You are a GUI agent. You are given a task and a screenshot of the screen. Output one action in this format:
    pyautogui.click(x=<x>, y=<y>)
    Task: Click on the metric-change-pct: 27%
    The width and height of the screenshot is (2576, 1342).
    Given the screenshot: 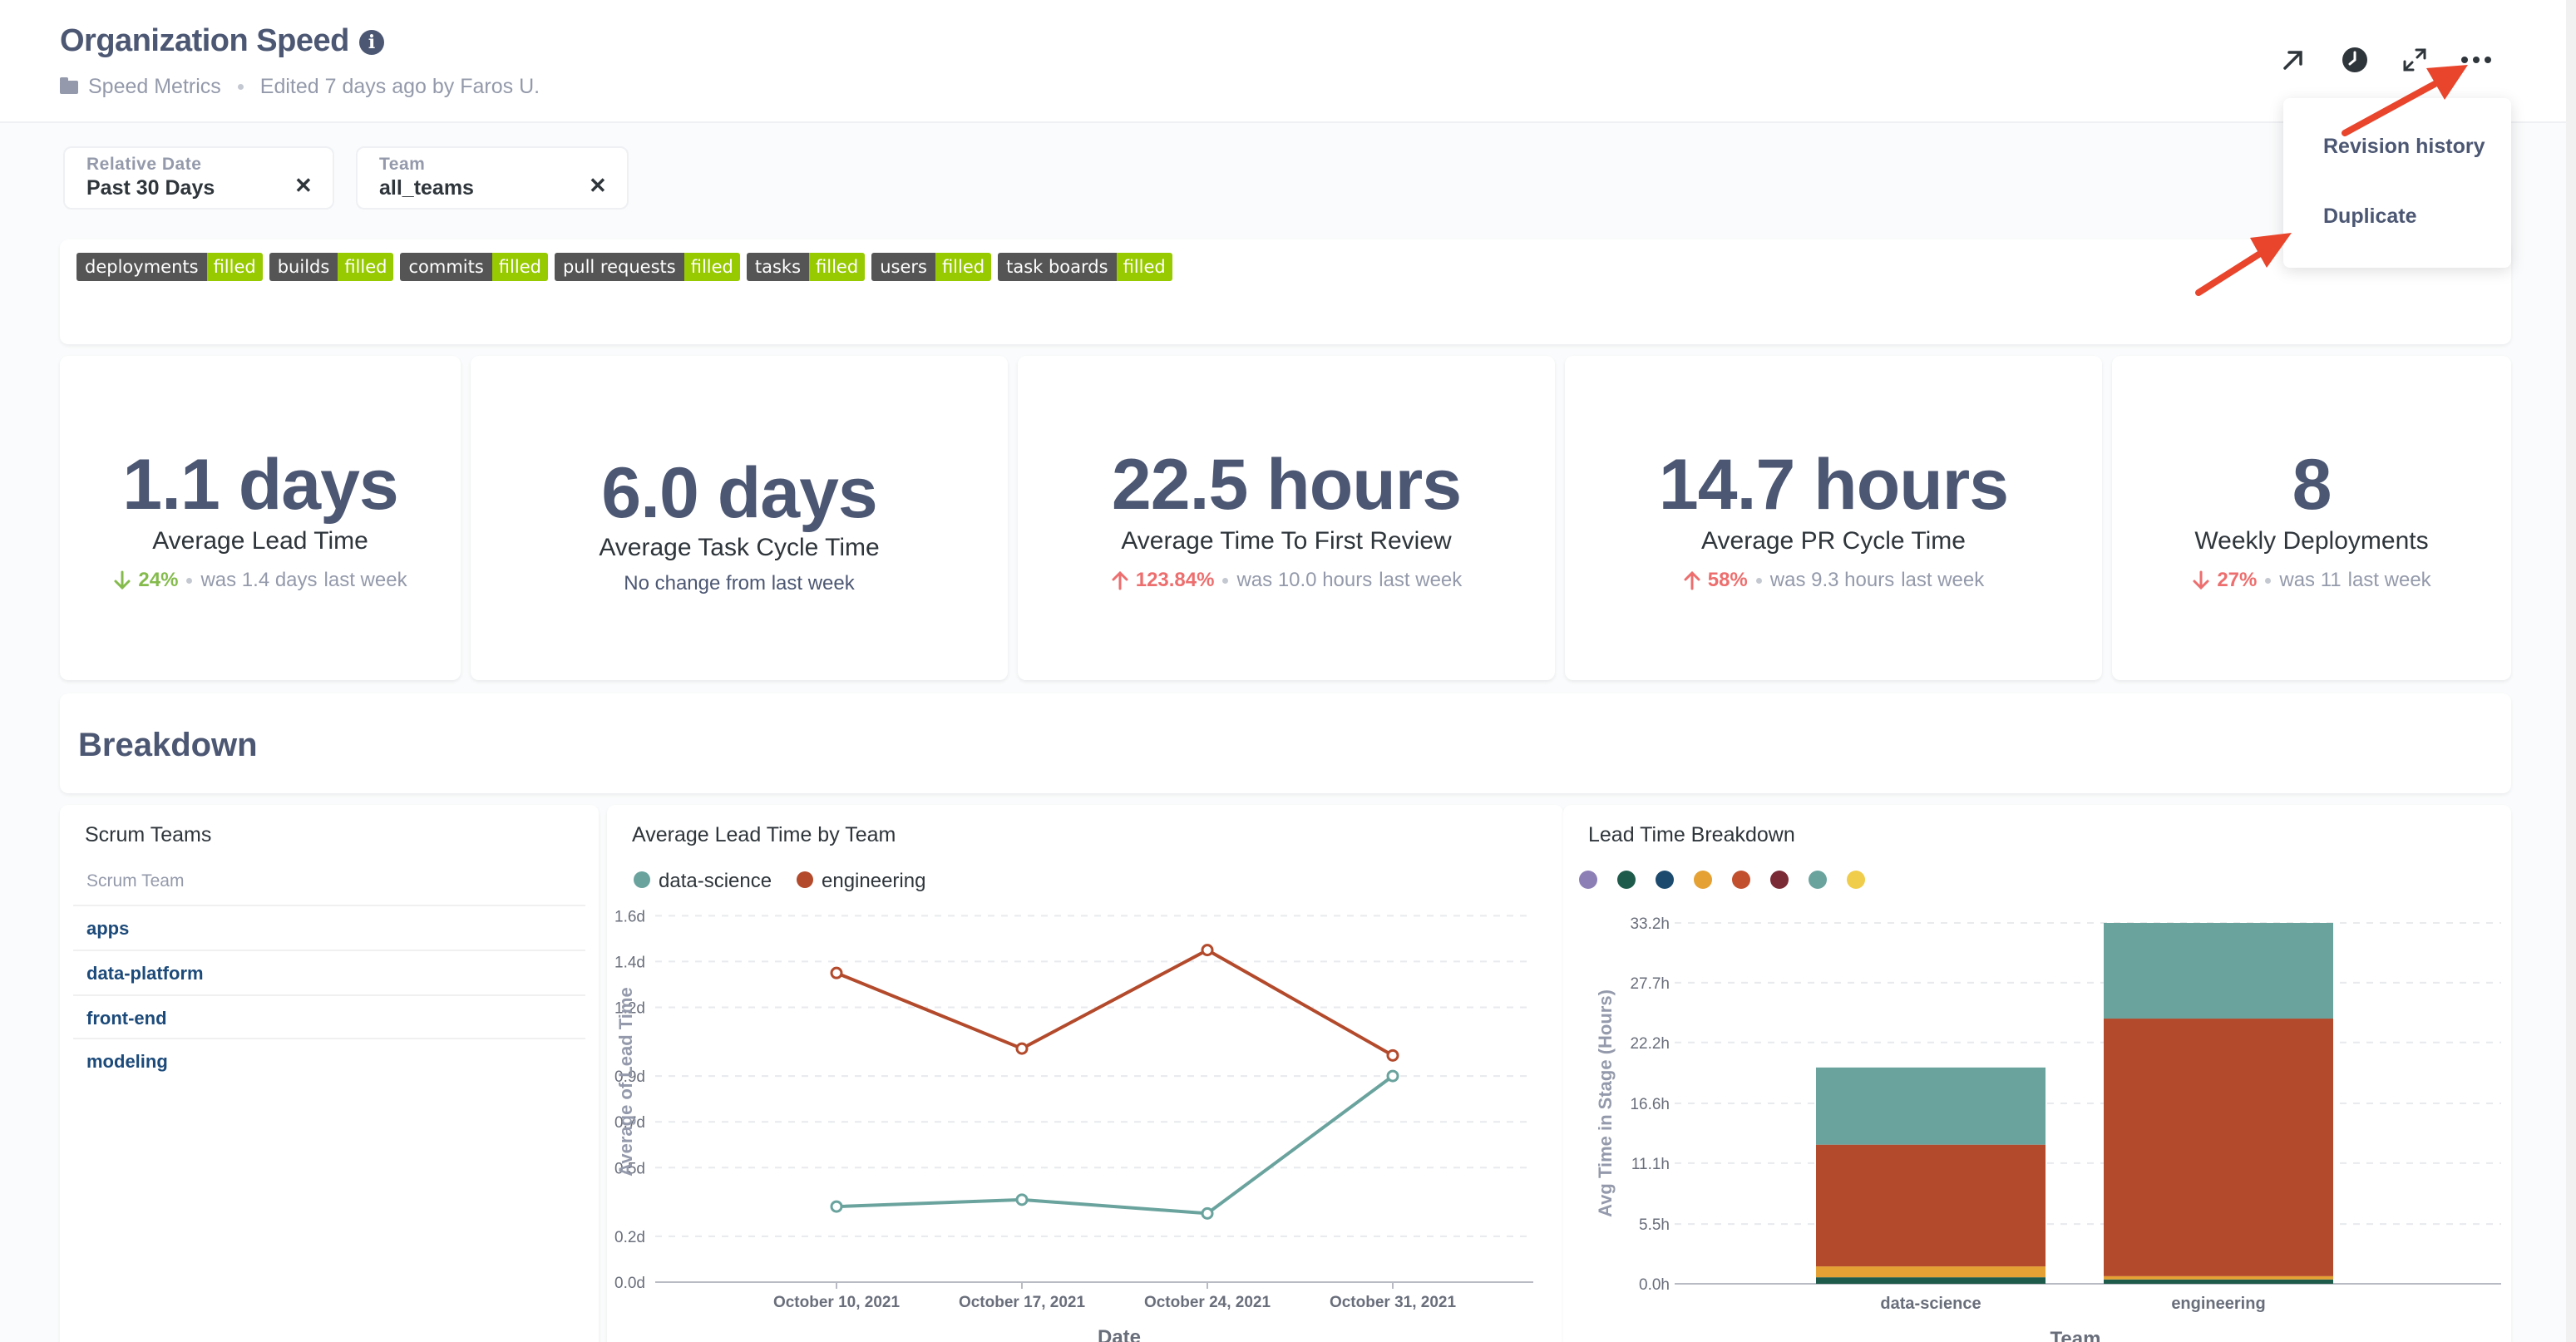 What is the action you would take?
    pyautogui.click(x=2237, y=580)
    